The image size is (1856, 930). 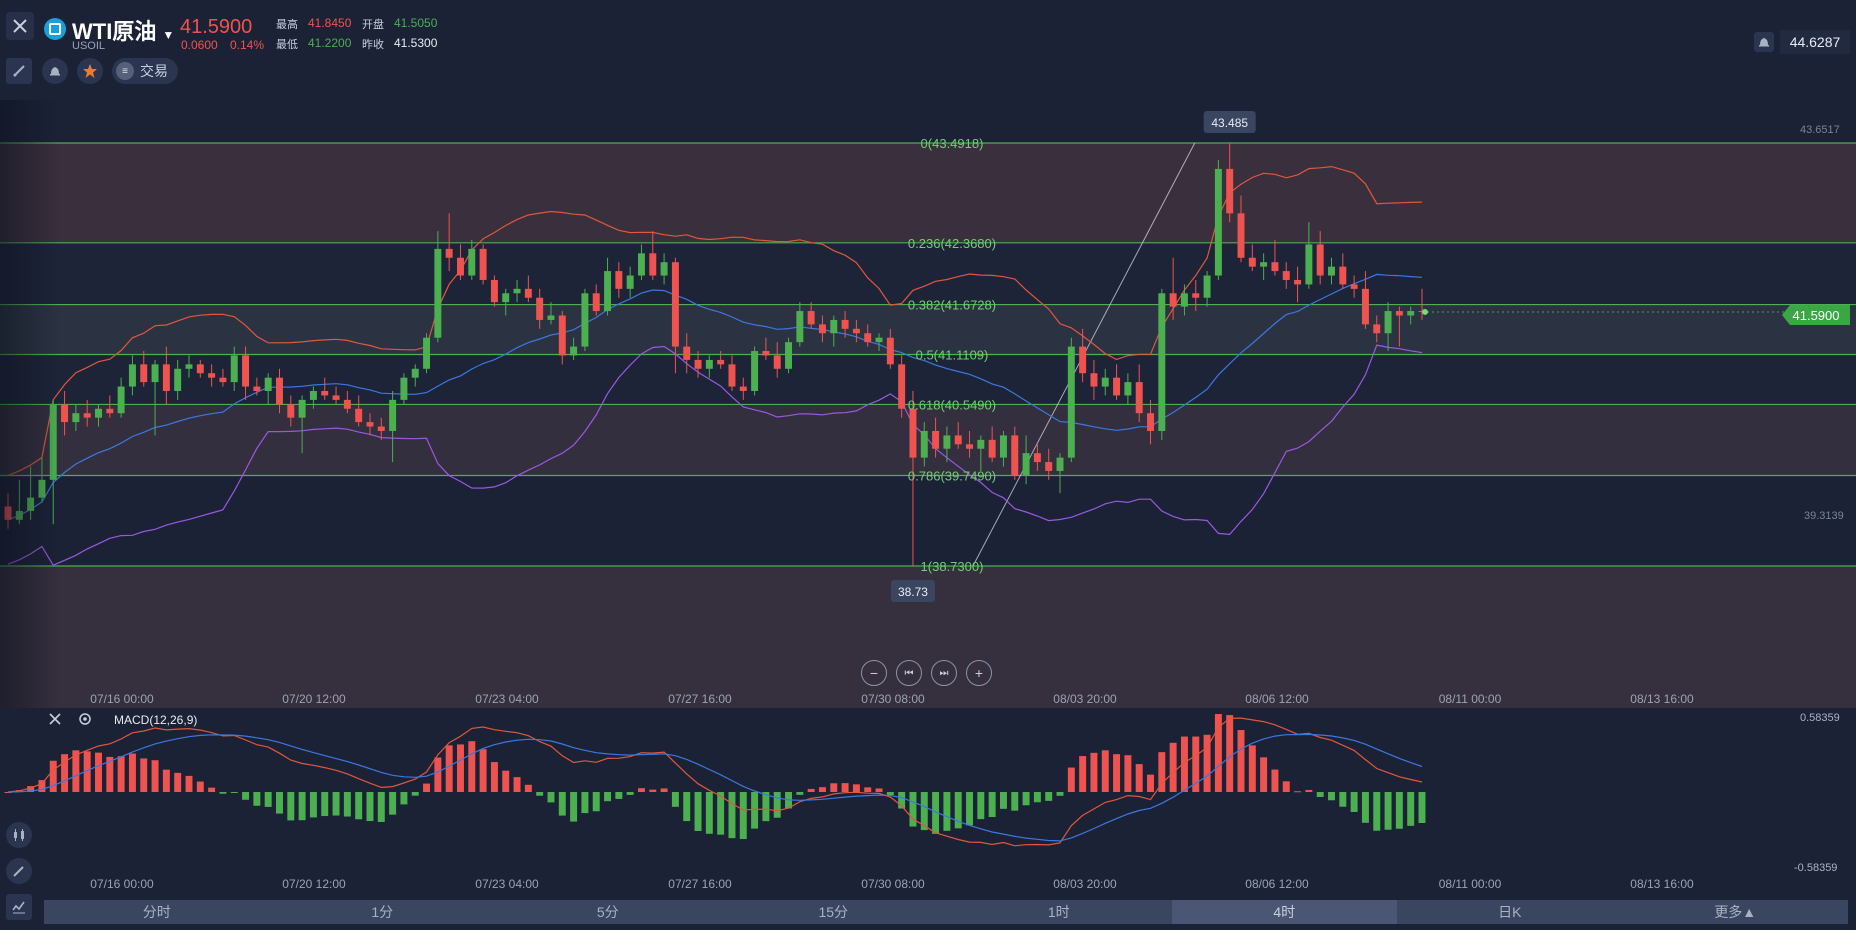 What do you see at coordinates (1820, 130) in the screenshot?
I see `right-axis-top: 43.6517` at bounding box center [1820, 130].